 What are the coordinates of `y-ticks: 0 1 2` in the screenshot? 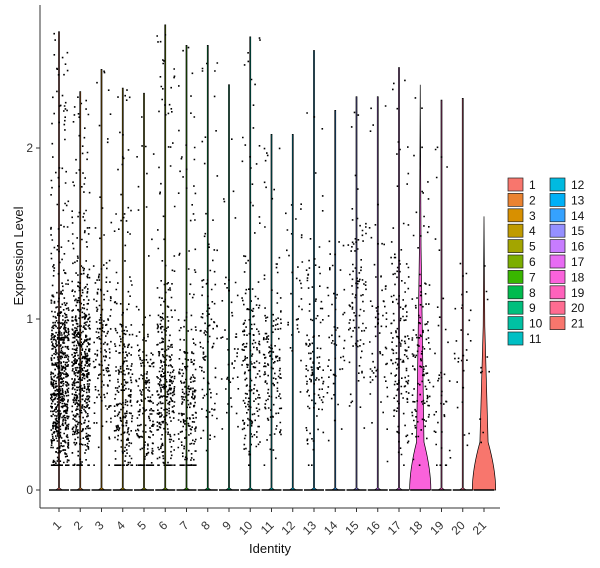 It's located at (33, 319).